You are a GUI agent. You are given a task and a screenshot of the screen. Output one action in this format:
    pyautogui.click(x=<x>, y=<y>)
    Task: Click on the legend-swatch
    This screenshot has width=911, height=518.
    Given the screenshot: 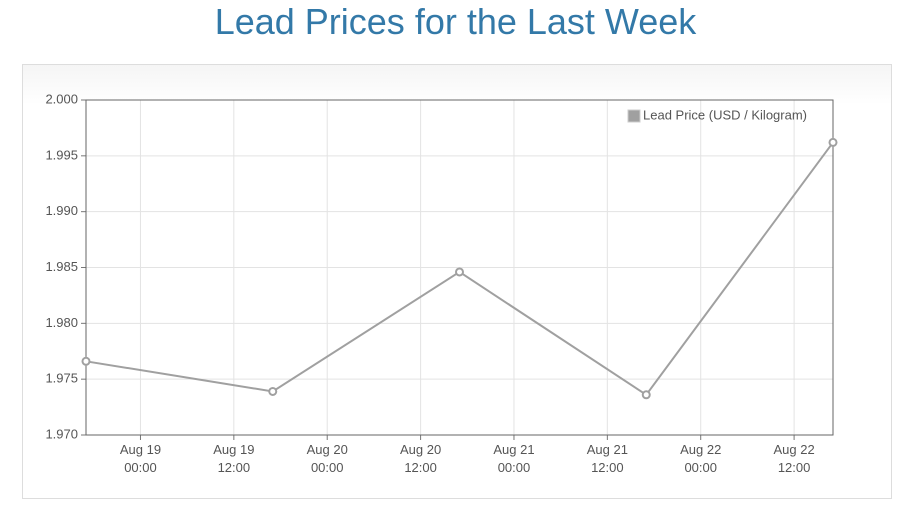 What is the action you would take?
    pyautogui.click(x=634, y=116)
    